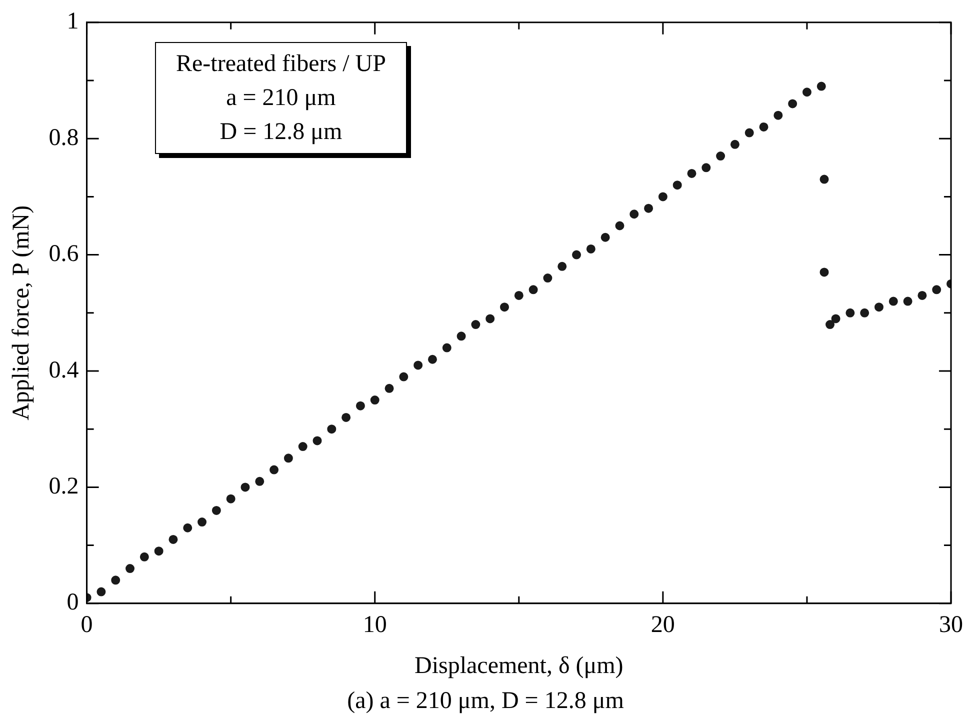  What do you see at coordinates (519, 665) in the screenshot?
I see `x-axis-title: Displacement, δ (μm)` at bounding box center [519, 665].